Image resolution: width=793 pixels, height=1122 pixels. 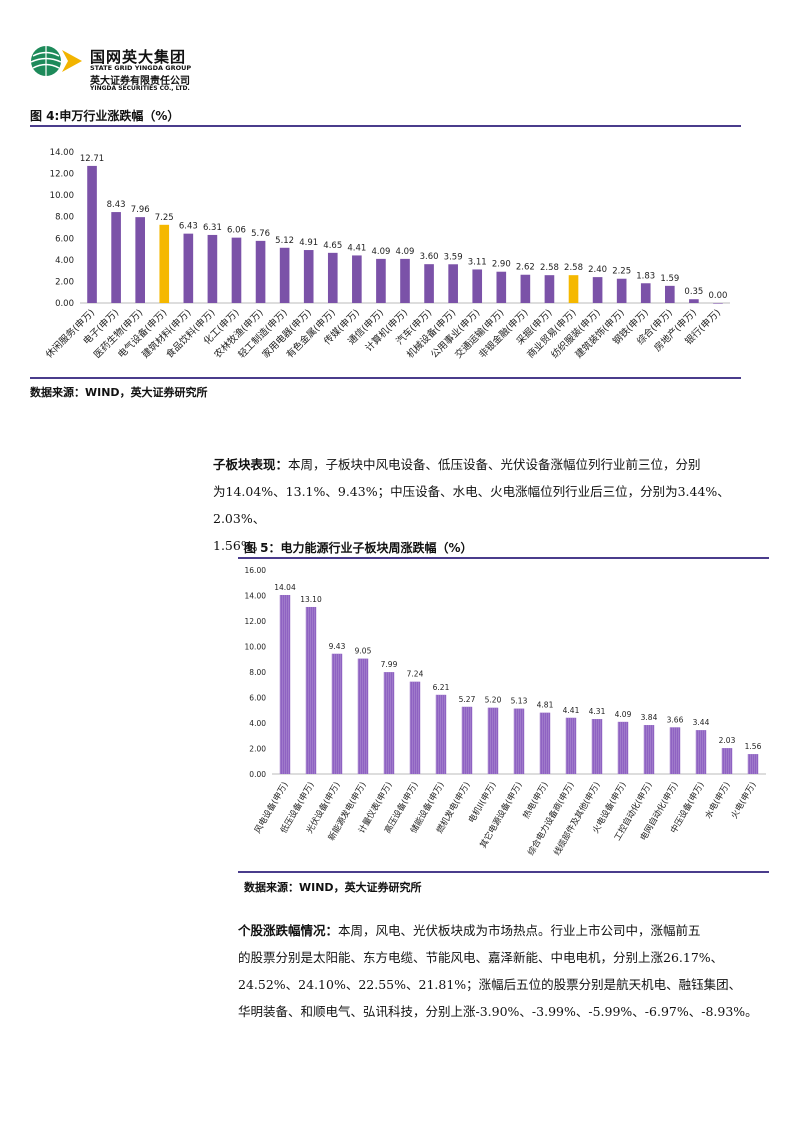 I want to click on data-label: 3.60, so click(x=429, y=257).